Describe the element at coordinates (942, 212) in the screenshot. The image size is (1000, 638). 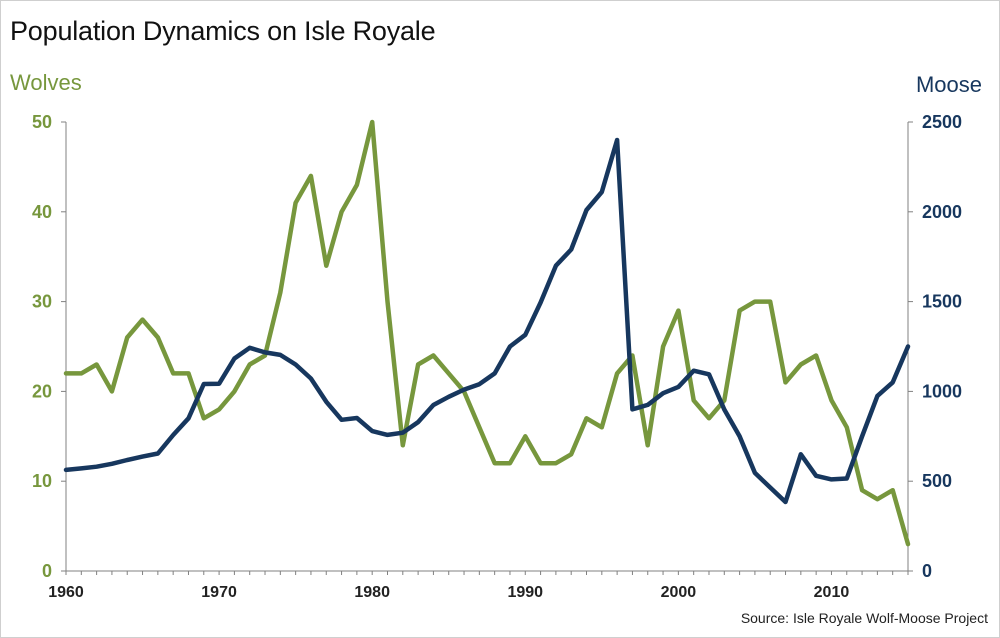
I see `y-right-tick-label: 2000` at that location.